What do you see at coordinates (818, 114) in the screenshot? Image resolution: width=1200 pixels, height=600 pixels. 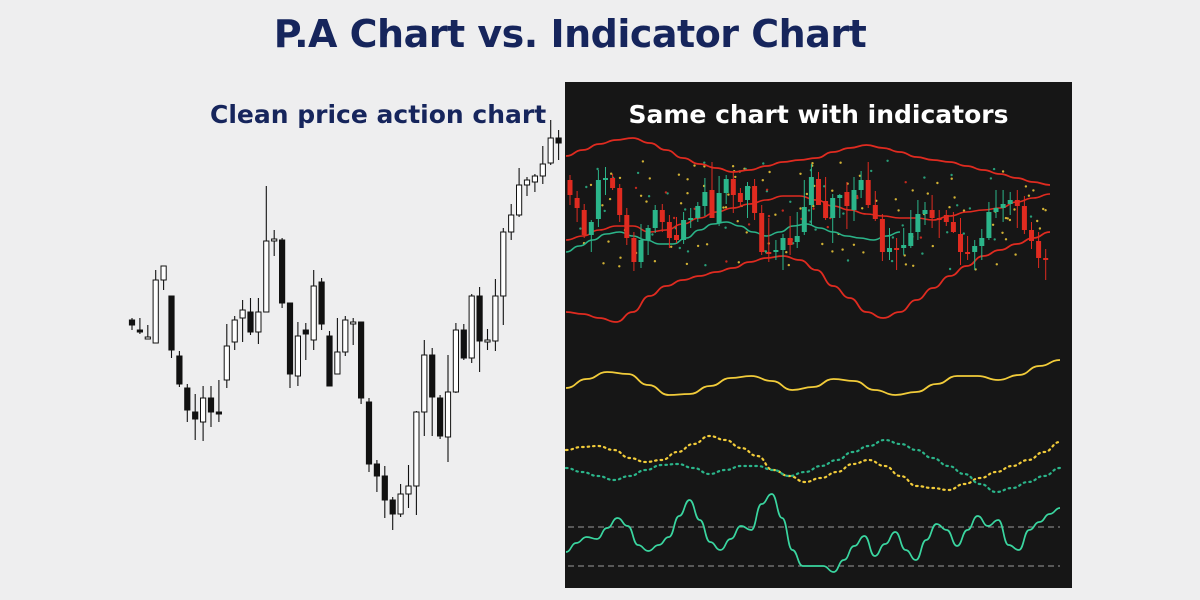 I see `right-panel-label: Same chart with indicators` at bounding box center [818, 114].